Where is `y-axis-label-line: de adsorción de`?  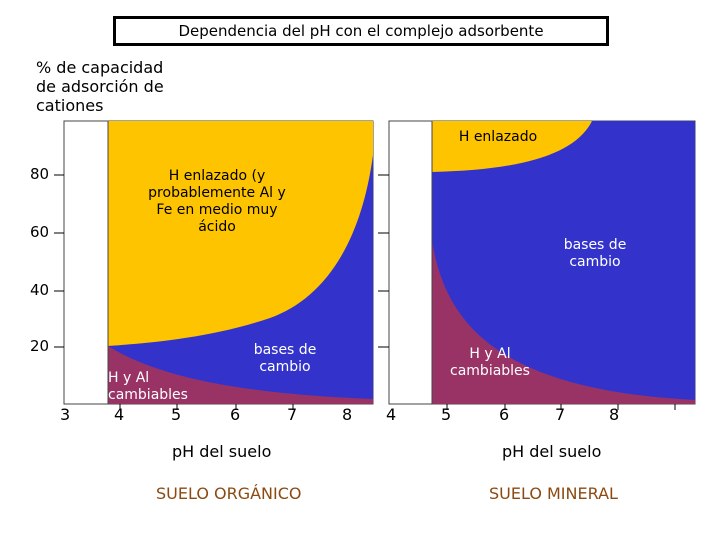 y-axis-label-line: de adsorción de is located at coordinates (100, 86).